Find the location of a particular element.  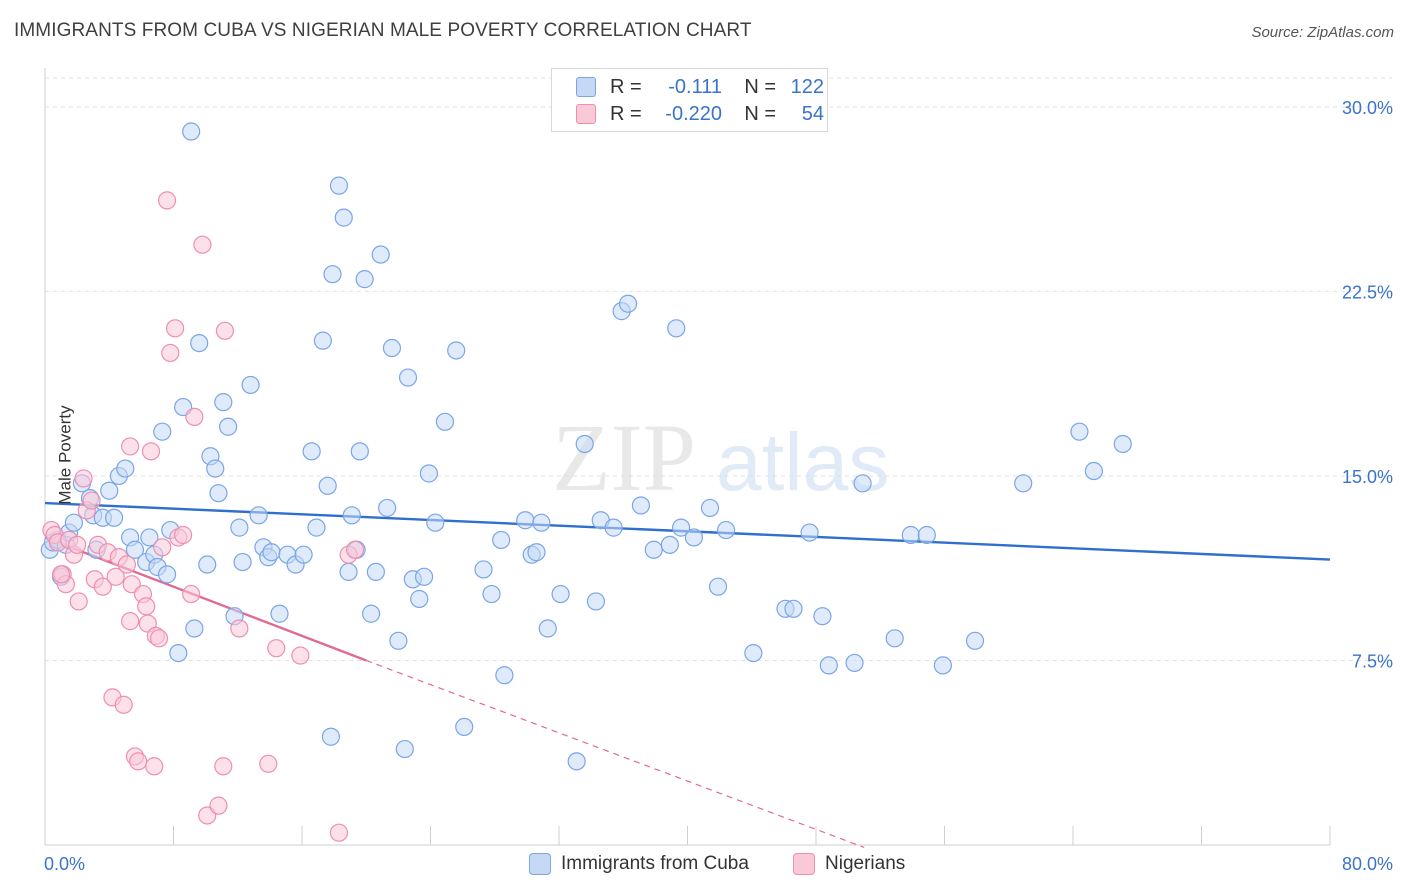

watermark: ZIP atlas is located at coordinates (720, 457).